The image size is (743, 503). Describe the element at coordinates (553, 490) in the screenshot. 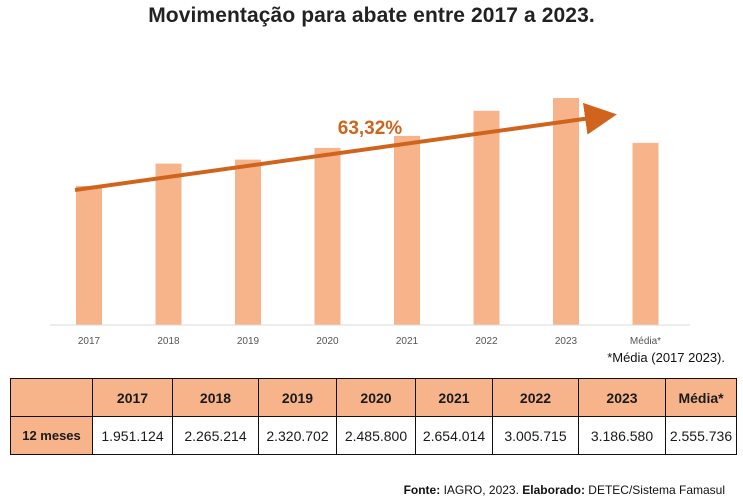

I see `elaborated-label: Elaborado:` at that location.